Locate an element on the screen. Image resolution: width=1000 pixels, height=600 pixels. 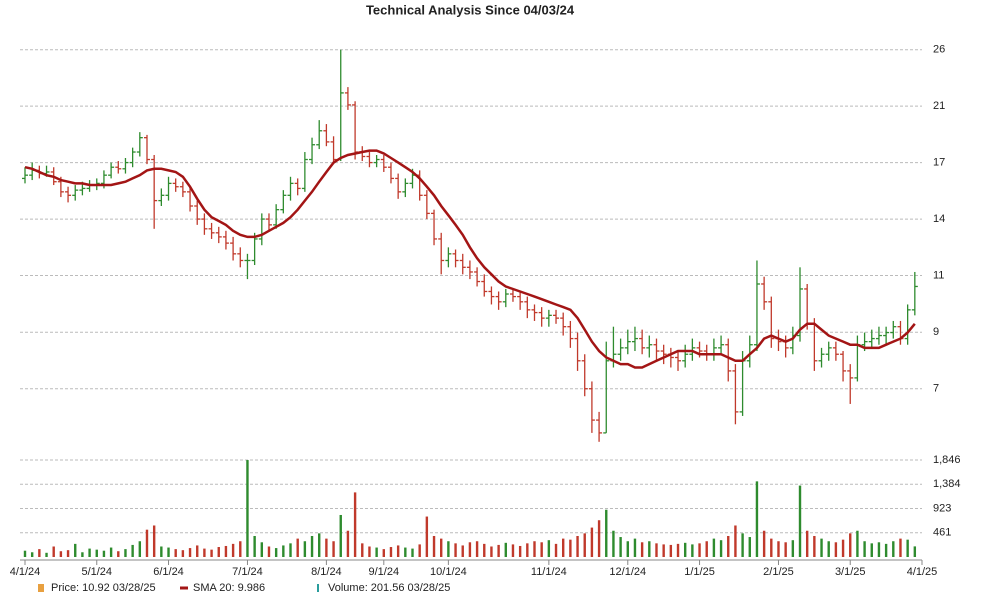
y-tick-label: 26 is located at coordinates (939, 50).